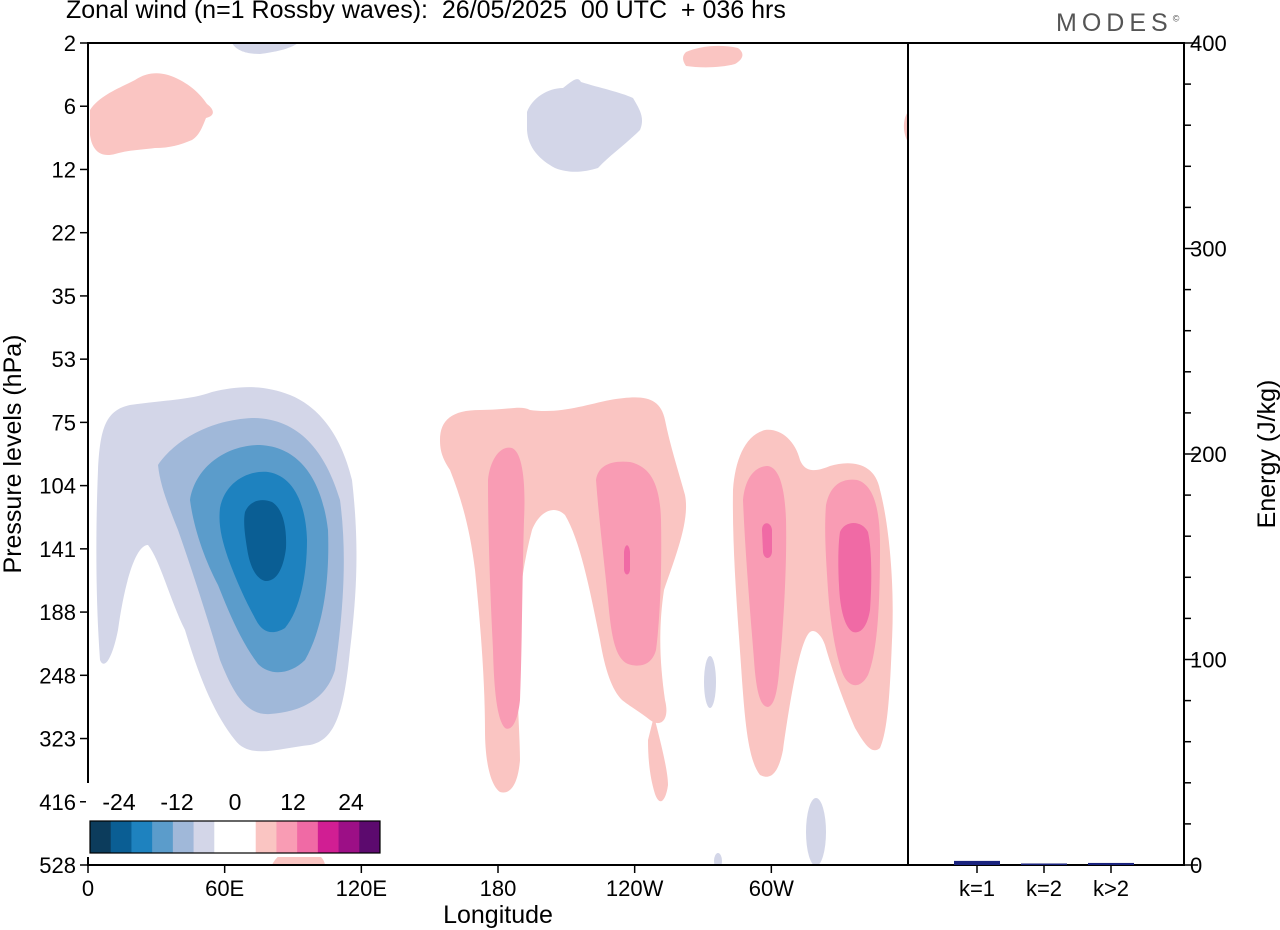 The width and height of the screenshot is (1280, 930). I want to click on y-tick-label: 141, so click(57, 549).